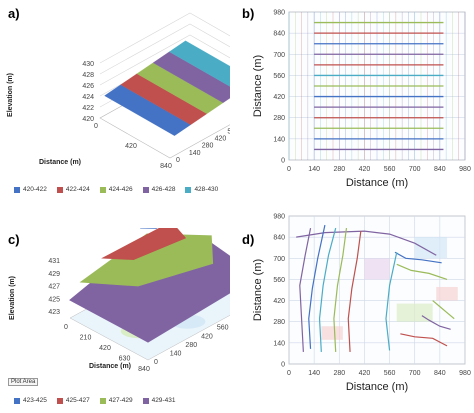  What do you see at coordinates (54, 274) in the screenshot?
I see `z-tick-label: 429` at bounding box center [54, 274].